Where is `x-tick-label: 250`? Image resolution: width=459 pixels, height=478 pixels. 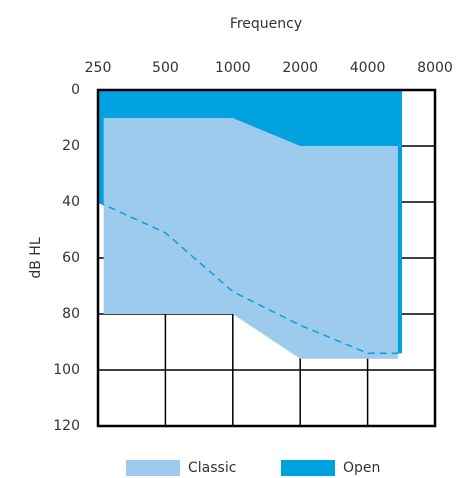
x-tick-label: 250 is located at coordinates (98, 68).